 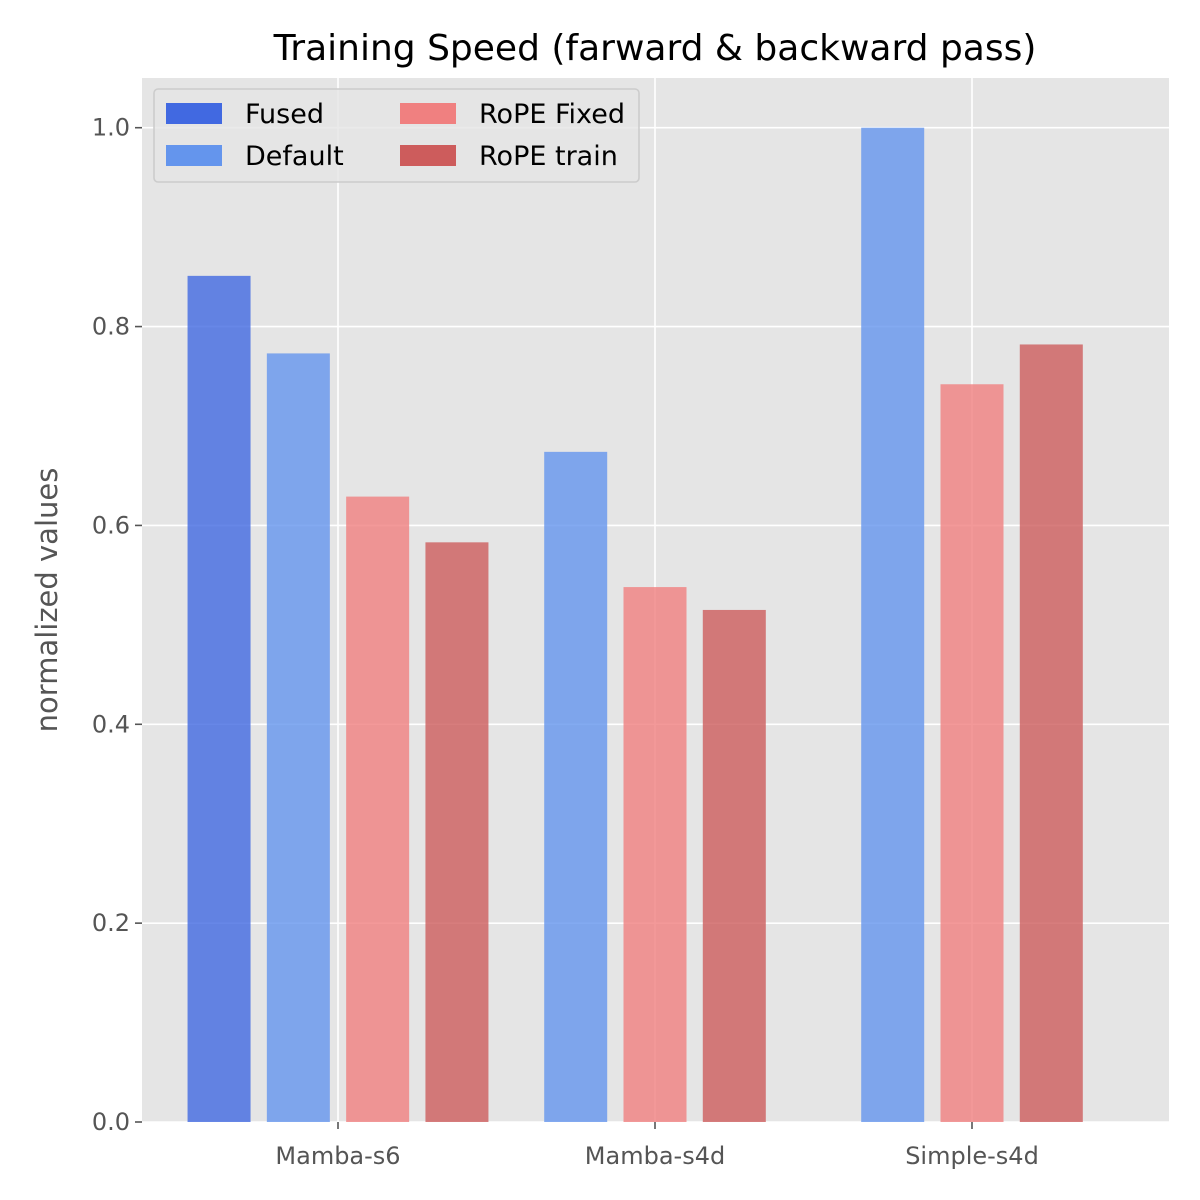 I want to click on bar-rope-fixed-mamba-s4d, so click(x=655, y=854).